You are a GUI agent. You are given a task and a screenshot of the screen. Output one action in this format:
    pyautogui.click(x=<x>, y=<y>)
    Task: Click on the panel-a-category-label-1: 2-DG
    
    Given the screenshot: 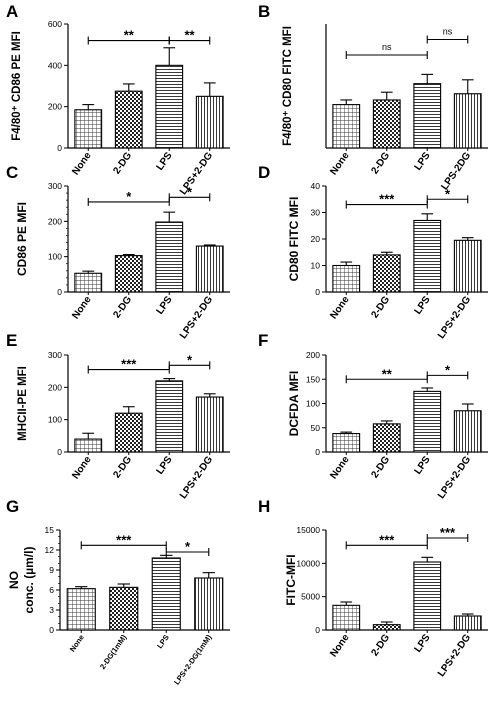 What is the action you would take?
    pyautogui.click(x=122, y=163)
    